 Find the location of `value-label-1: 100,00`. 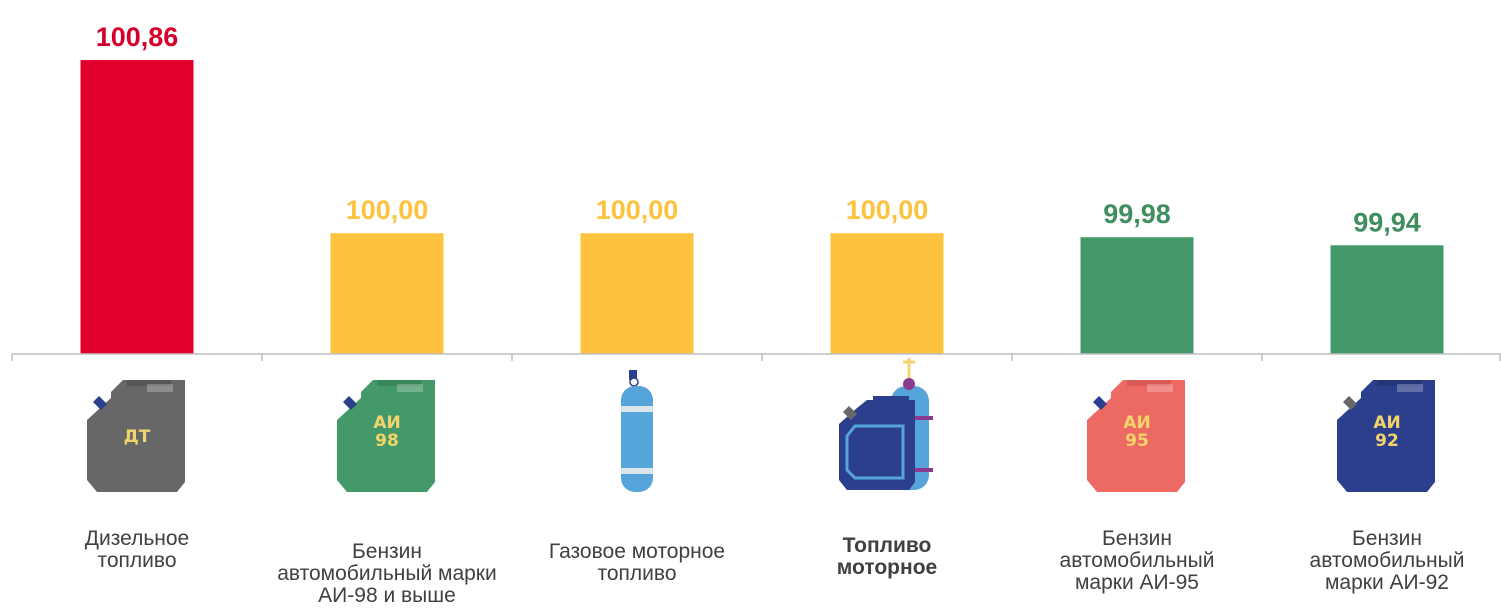

value-label-1: 100,00 is located at coordinates (387, 210).